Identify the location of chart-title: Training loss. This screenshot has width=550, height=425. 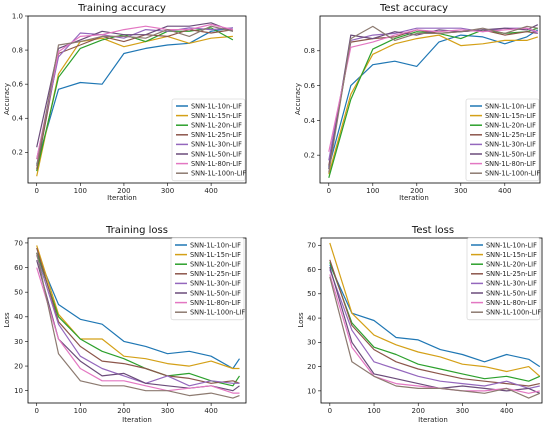
(136, 230).